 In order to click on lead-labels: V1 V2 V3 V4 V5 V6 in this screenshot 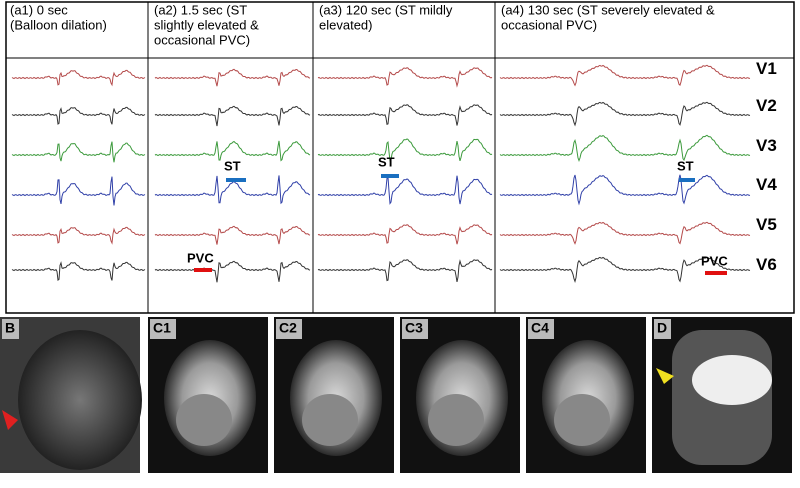, I will do `click(766, 166)`.